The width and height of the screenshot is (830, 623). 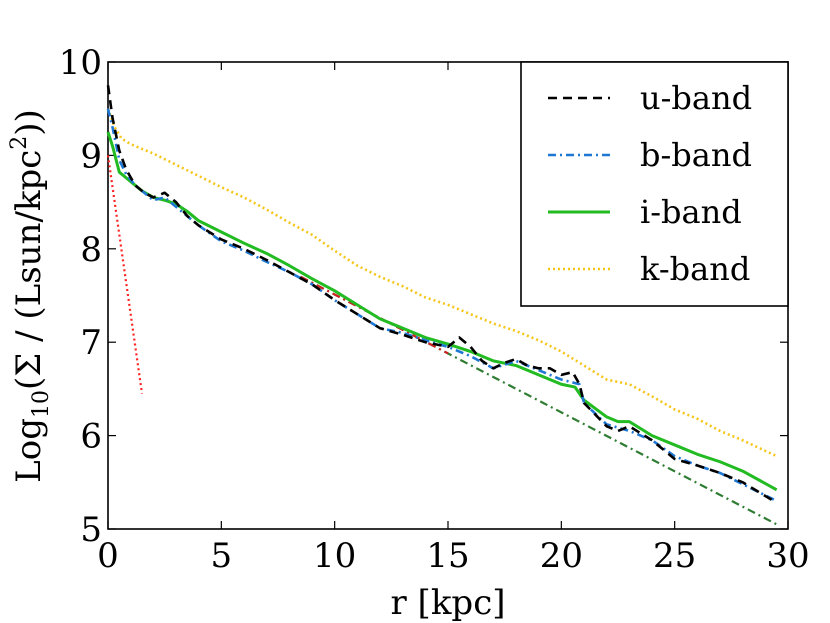 I want to click on x-axis-label: r [kpc], so click(x=448, y=603).